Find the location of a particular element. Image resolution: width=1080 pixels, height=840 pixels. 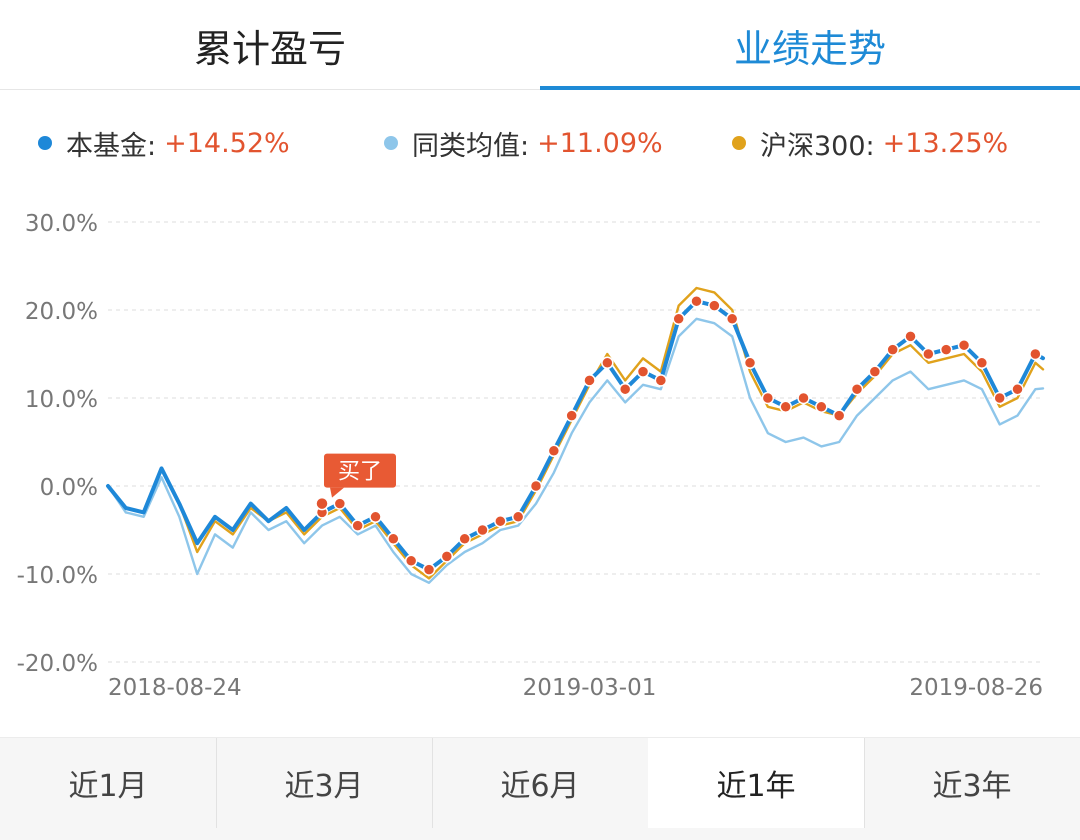

legend-item-csi300: 沪深300: +13.25% is located at coordinates (870, 143).